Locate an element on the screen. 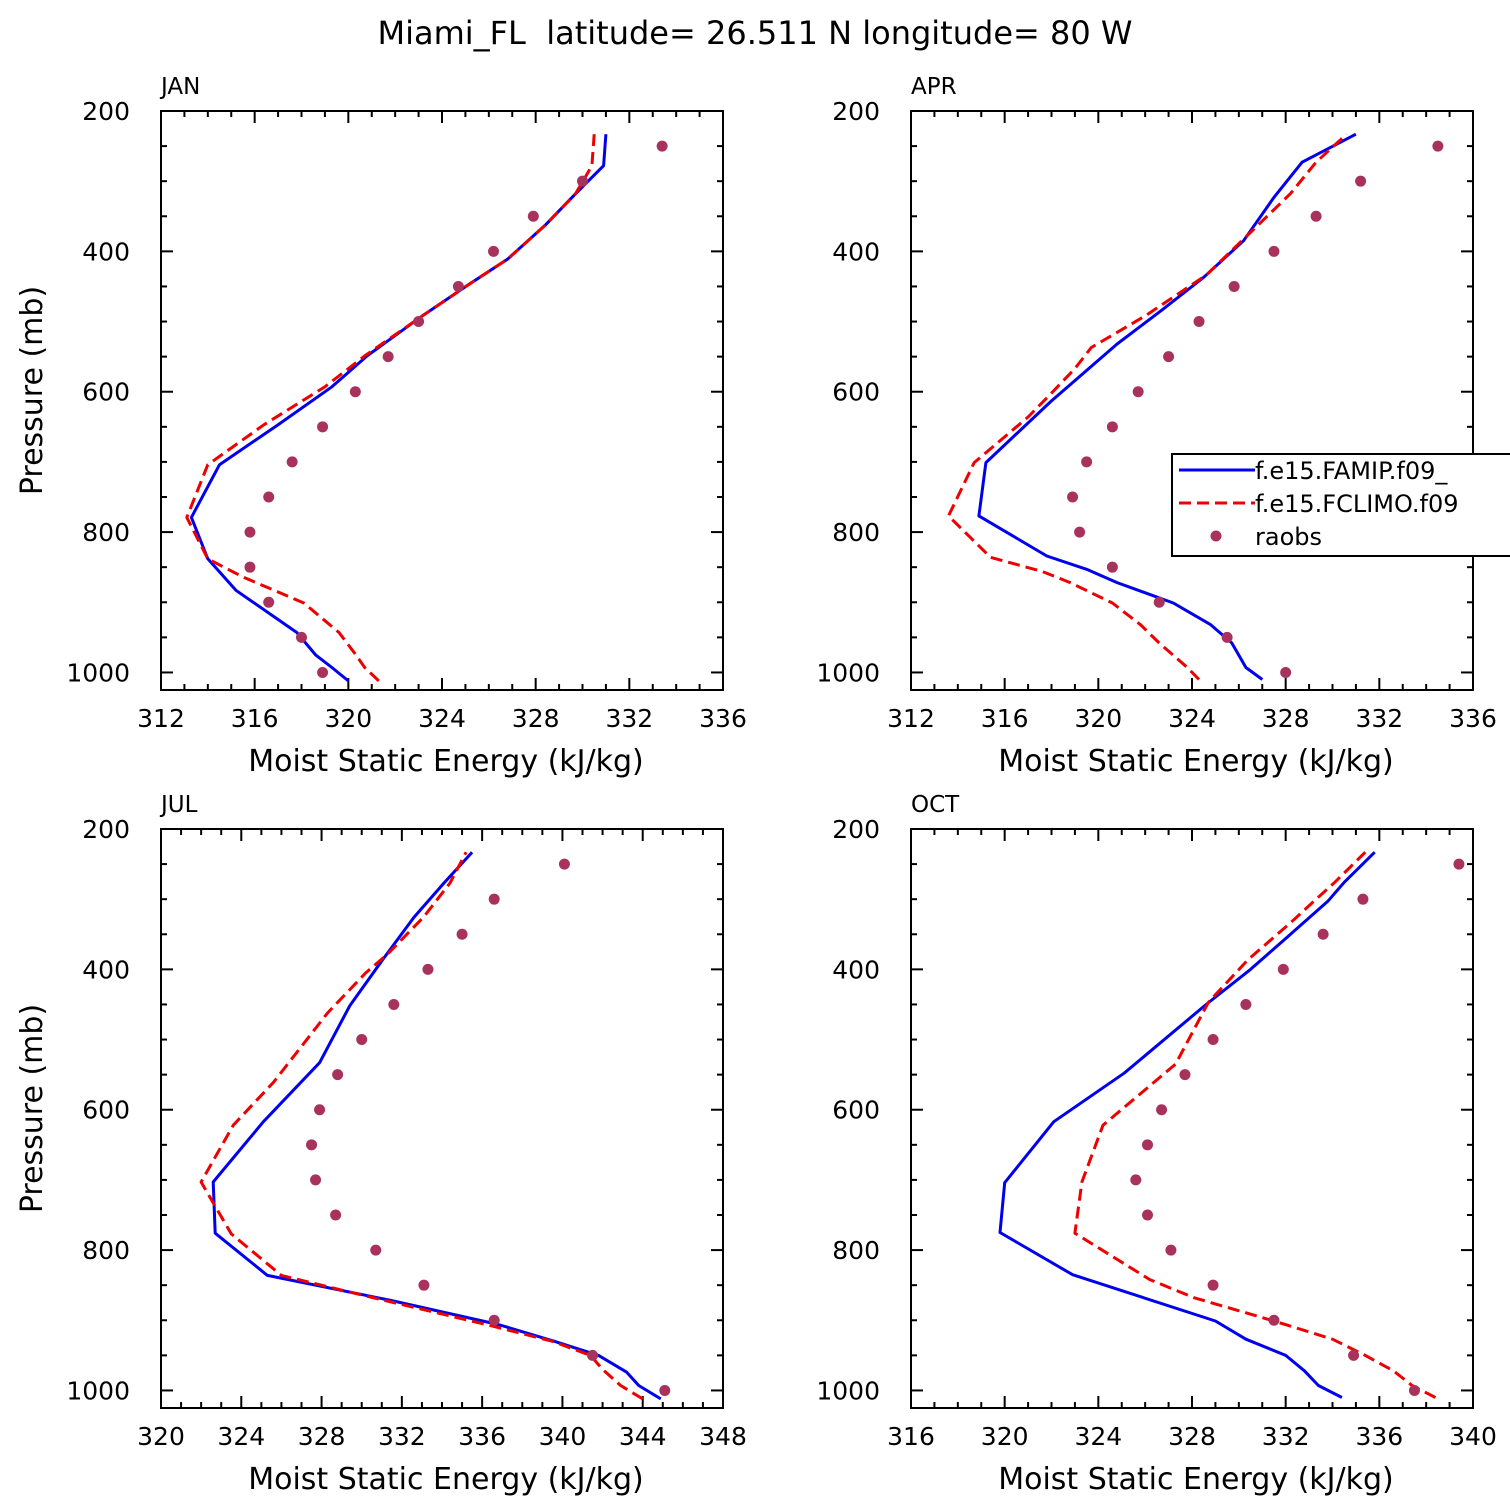 The width and height of the screenshot is (1510, 1510). legend-entry: raobs is located at coordinates (1288, 537).